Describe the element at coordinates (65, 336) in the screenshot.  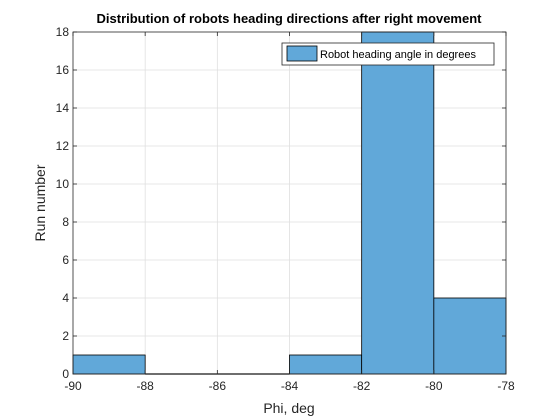
I see `y-tick-label: 2` at that location.